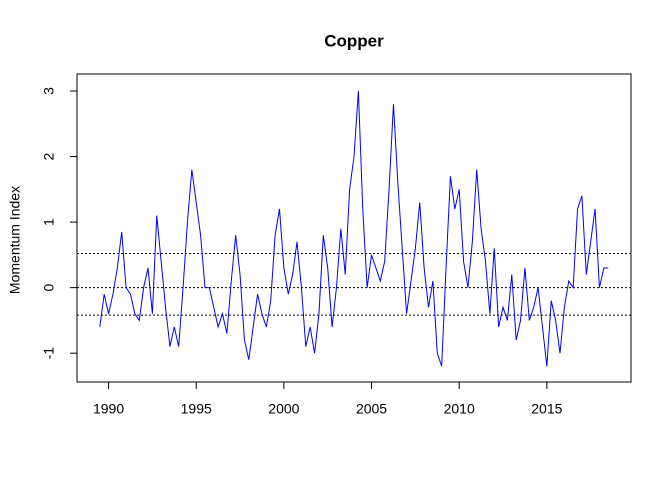 The image size is (672, 485). What do you see at coordinates (49, 156) in the screenshot?
I see `y-tick-label: 2` at bounding box center [49, 156].